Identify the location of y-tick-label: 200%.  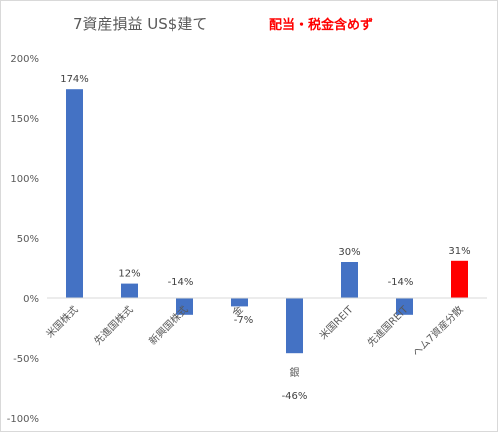
(24, 59).